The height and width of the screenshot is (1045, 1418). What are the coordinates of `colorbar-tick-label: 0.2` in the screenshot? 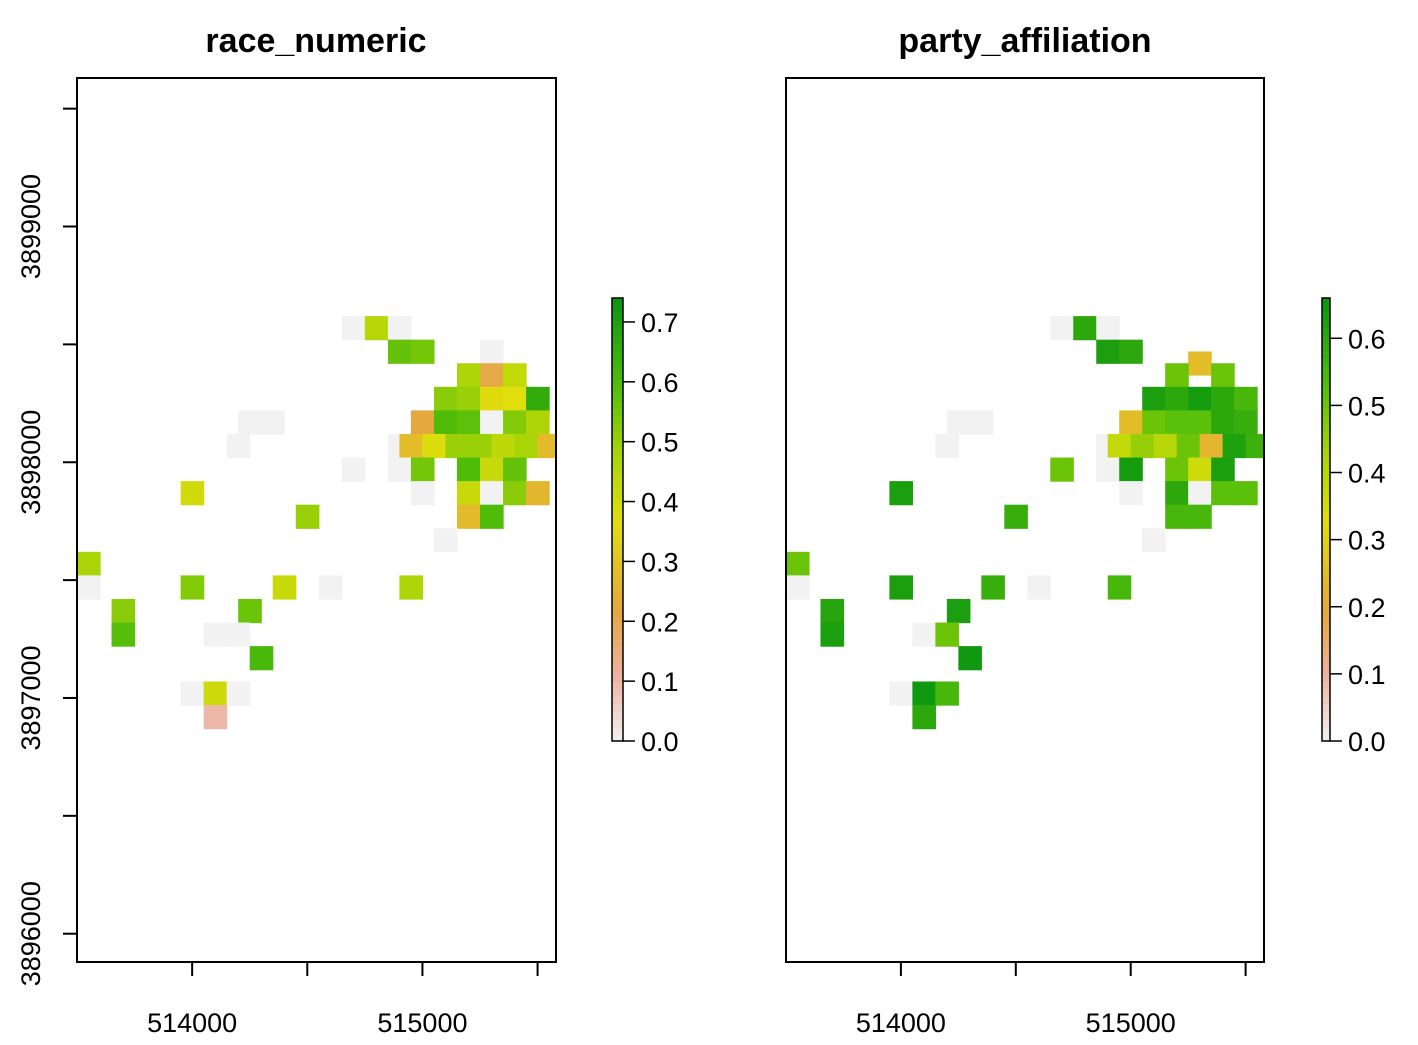 It's located at (660, 622).